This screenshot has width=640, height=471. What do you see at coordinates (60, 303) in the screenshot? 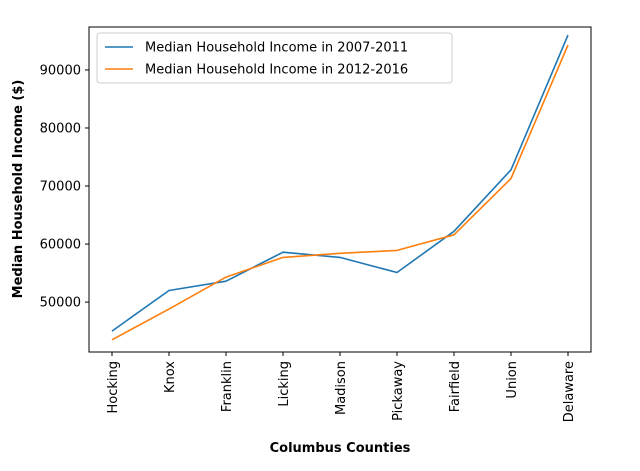
I see `y-tick-label: 50000` at bounding box center [60, 303].